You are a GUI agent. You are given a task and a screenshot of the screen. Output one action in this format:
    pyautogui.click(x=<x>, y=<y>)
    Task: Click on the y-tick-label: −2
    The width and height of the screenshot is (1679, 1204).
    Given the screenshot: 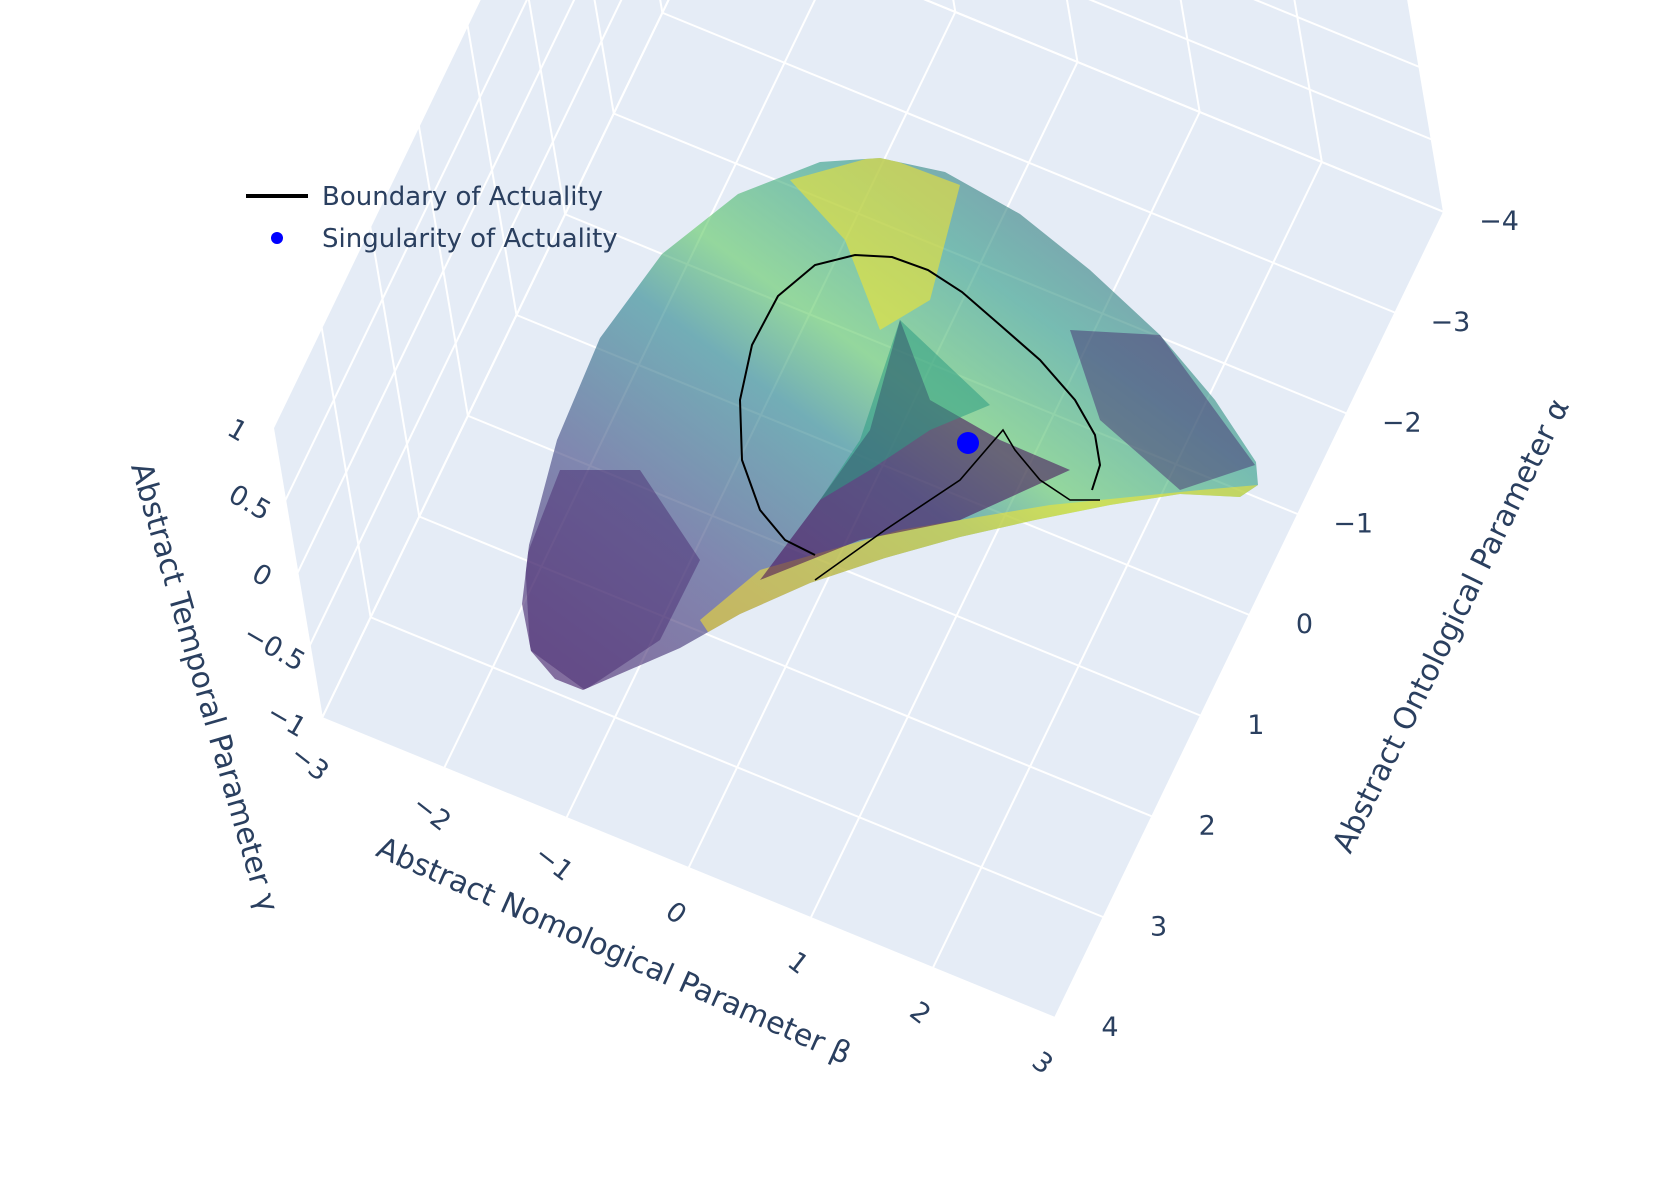 What is the action you would take?
    pyautogui.click(x=431, y=813)
    